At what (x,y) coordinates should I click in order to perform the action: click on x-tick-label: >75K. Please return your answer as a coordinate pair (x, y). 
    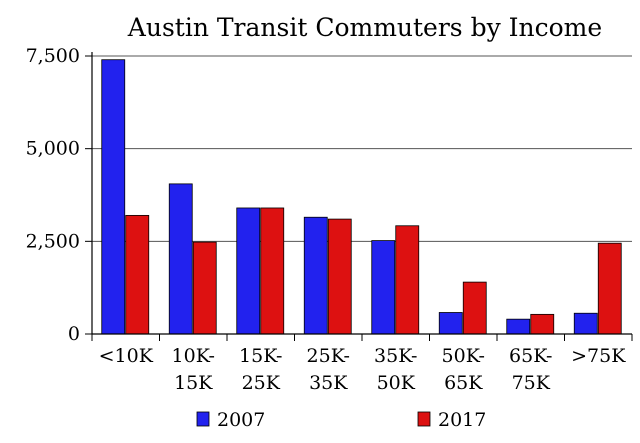
    Looking at the image, I should click on (598, 356).